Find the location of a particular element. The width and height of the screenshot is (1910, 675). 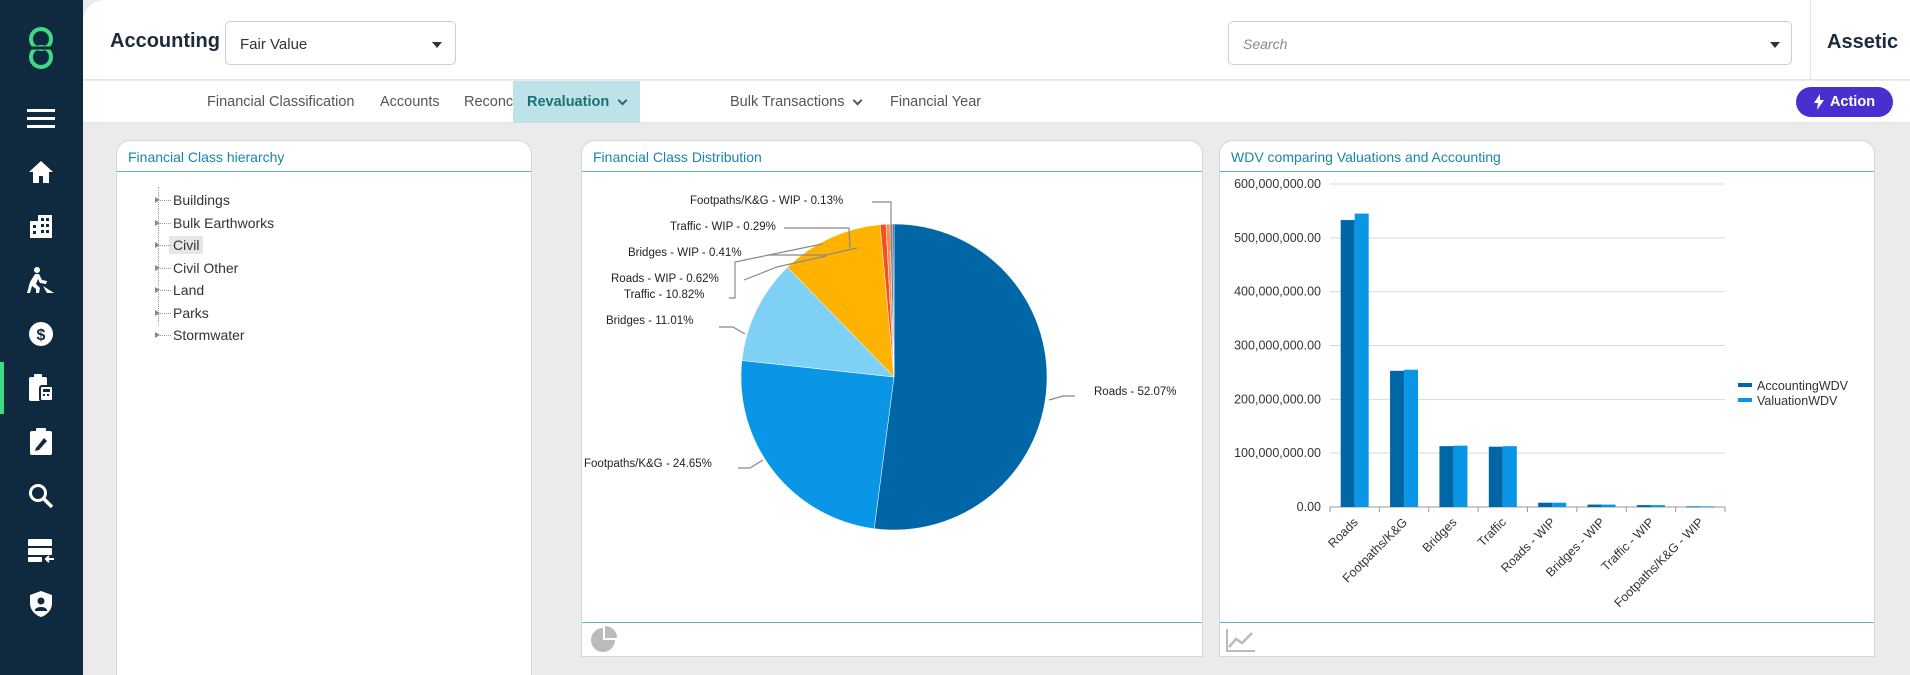

tab-label: Bulk Transactions is located at coordinates (787, 102).